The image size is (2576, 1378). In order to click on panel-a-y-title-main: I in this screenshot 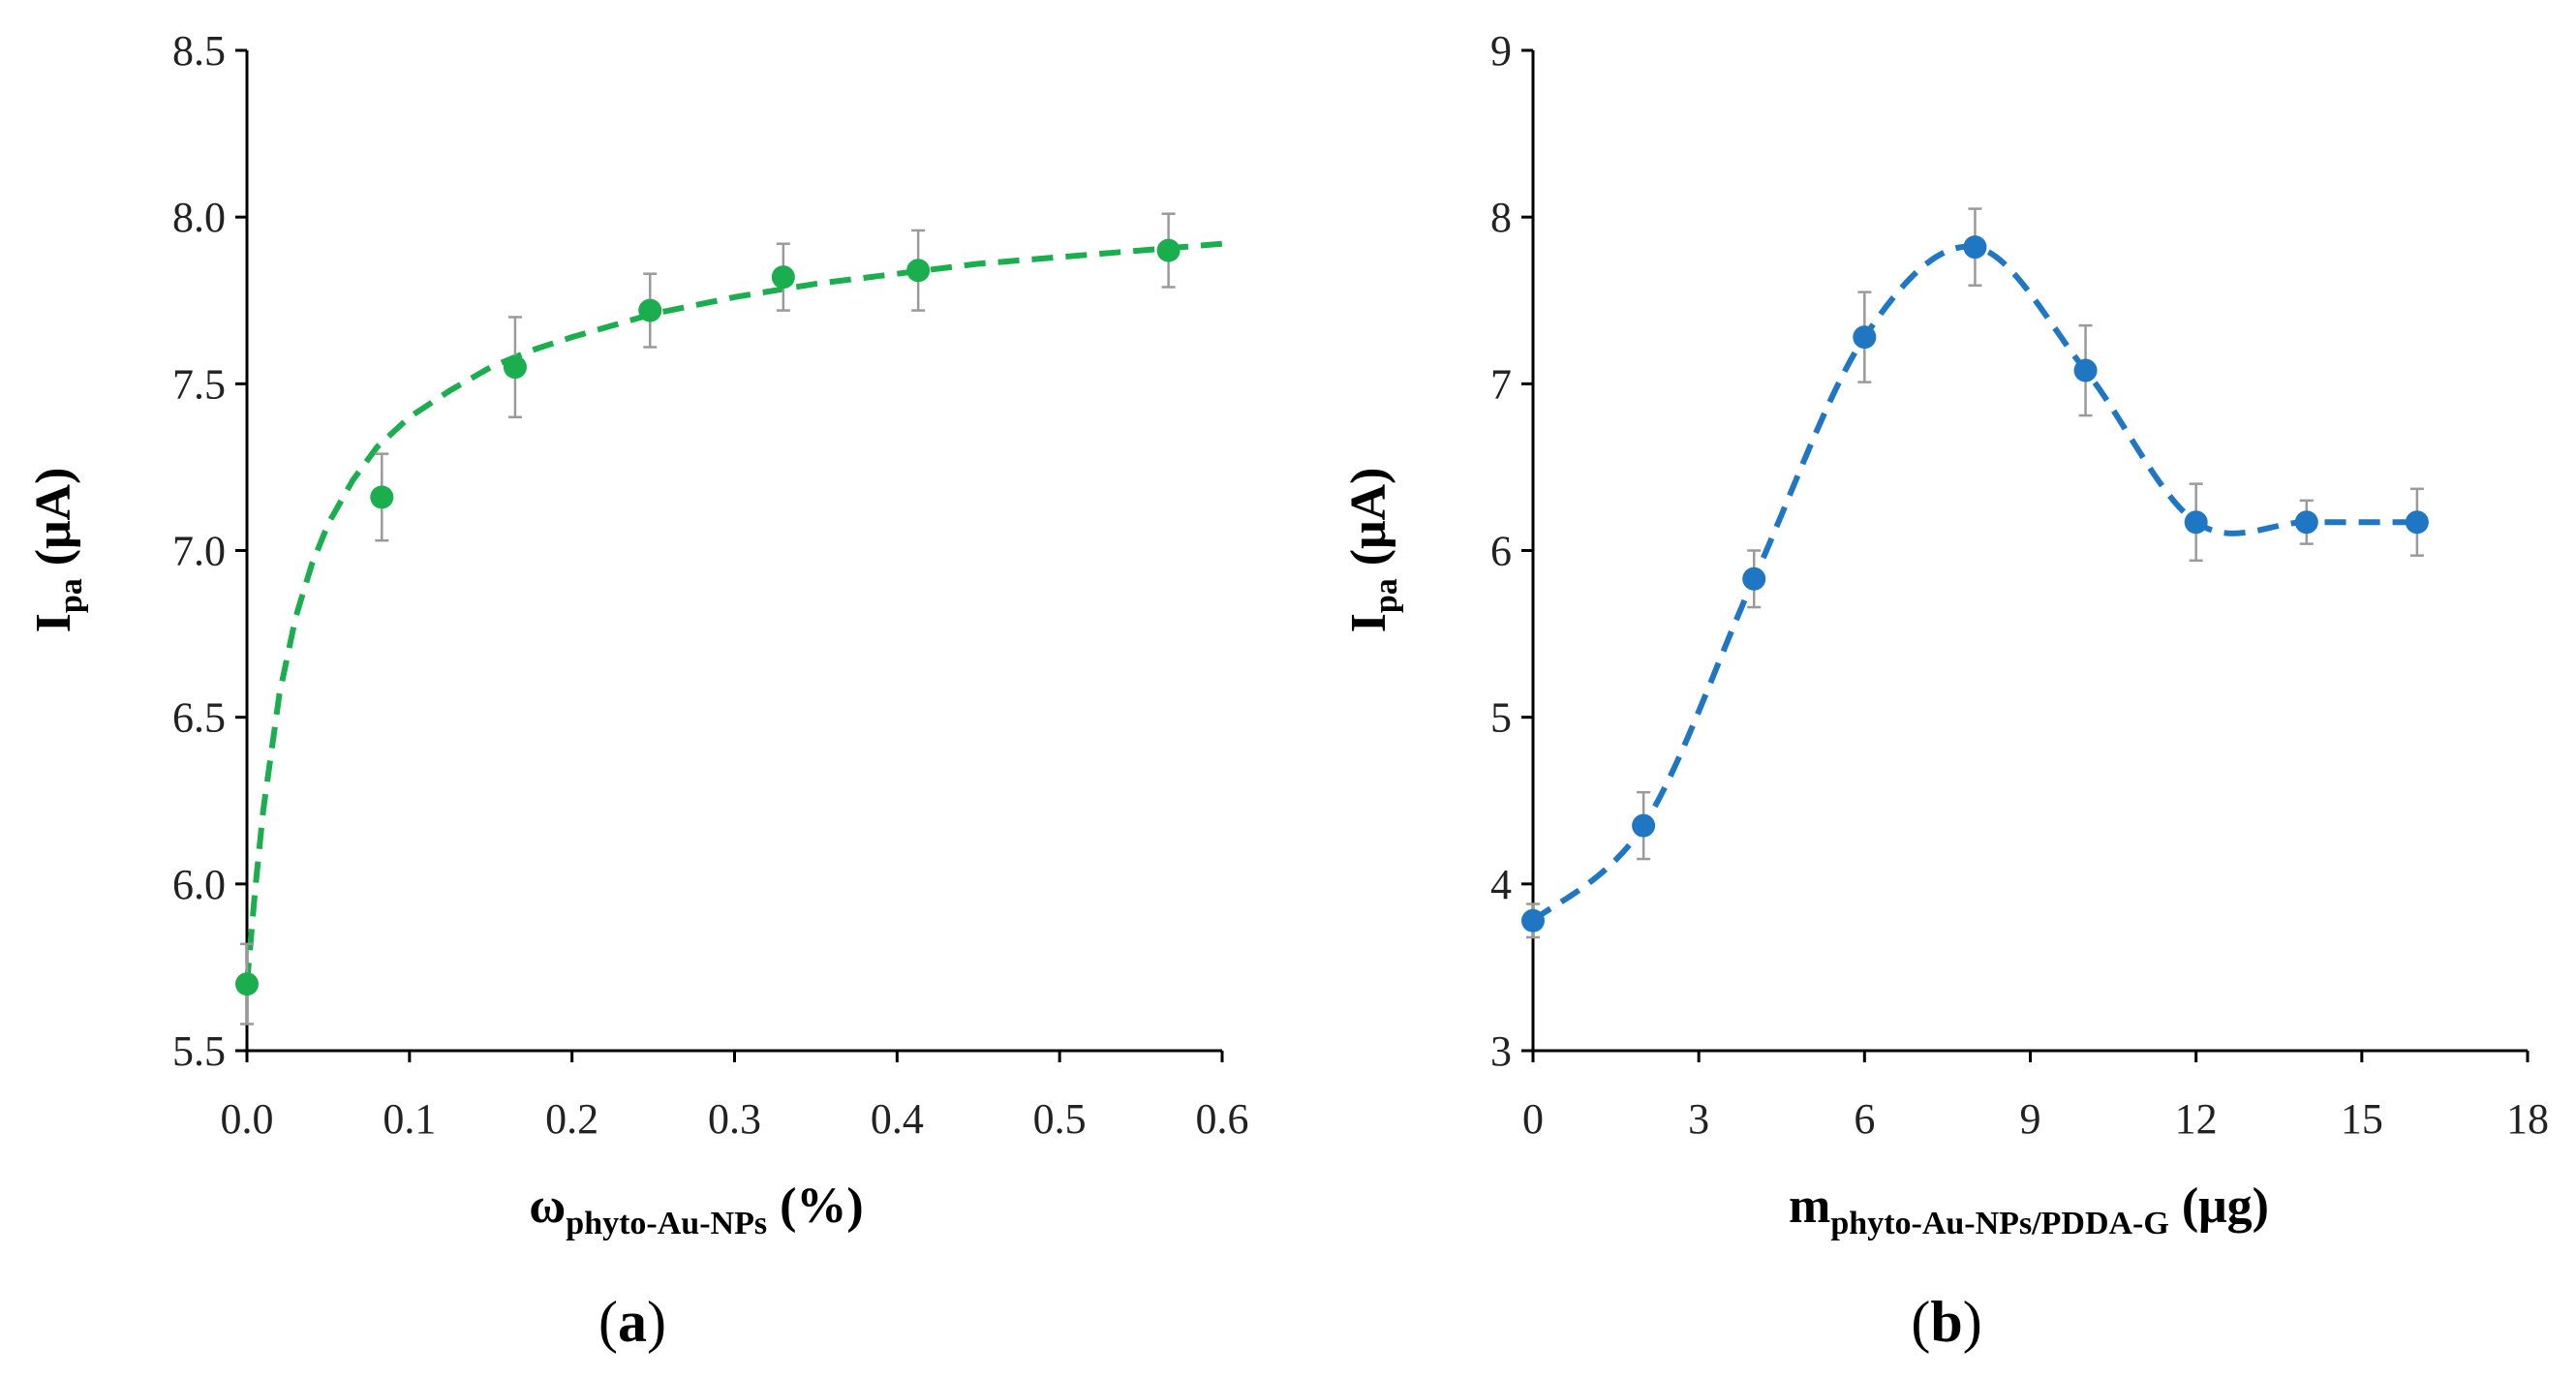, I will do `click(53, 622)`.